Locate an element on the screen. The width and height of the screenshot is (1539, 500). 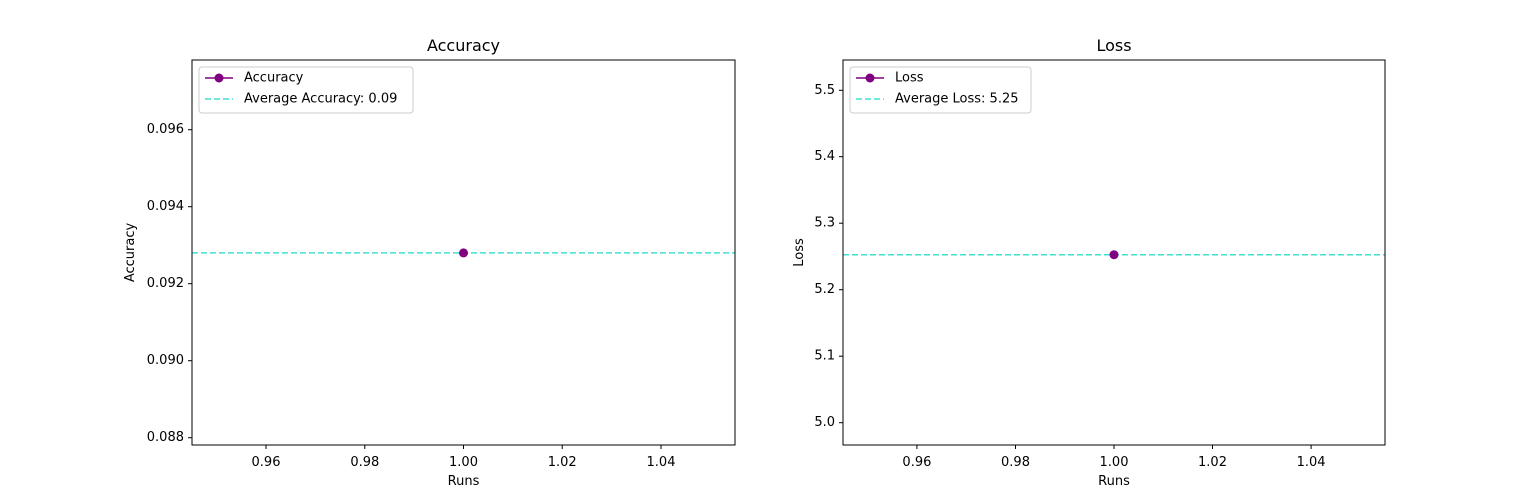
loss-y-tick-2: 5.2 is located at coordinates (828, 289).